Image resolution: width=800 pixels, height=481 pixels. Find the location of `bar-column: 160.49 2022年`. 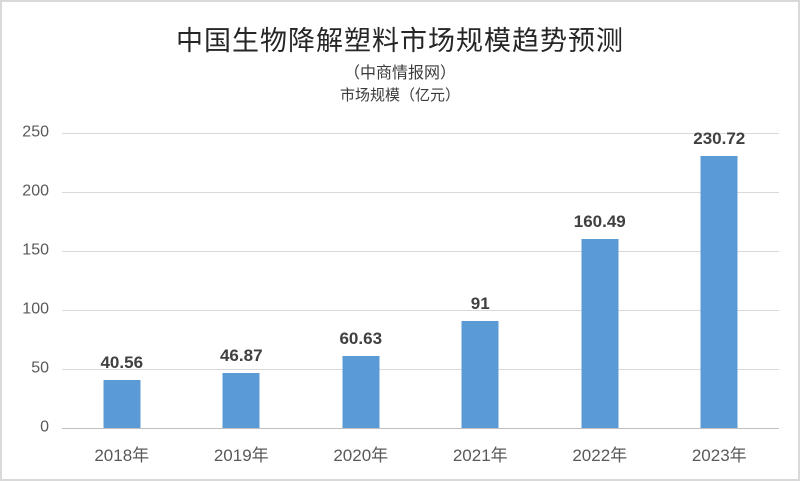

bar-column: 160.49 2022年 is located at coordinates (600, 299).